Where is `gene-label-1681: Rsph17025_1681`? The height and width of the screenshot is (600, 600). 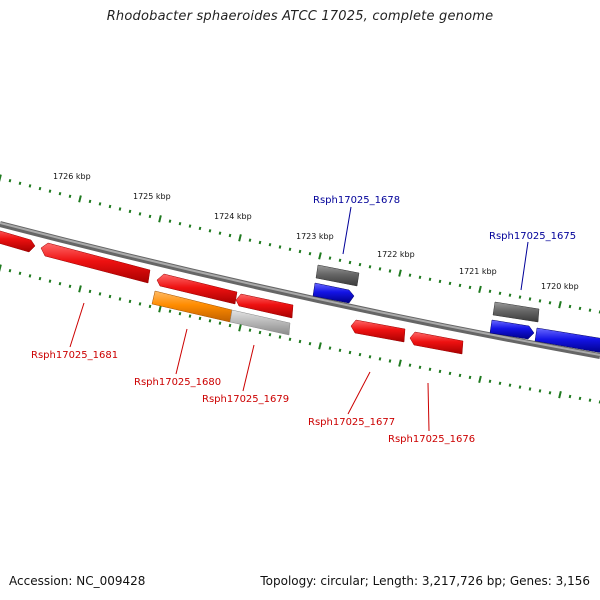
gene-label-1681: Rsph17025_1681 is located at coordinates (74, 355).